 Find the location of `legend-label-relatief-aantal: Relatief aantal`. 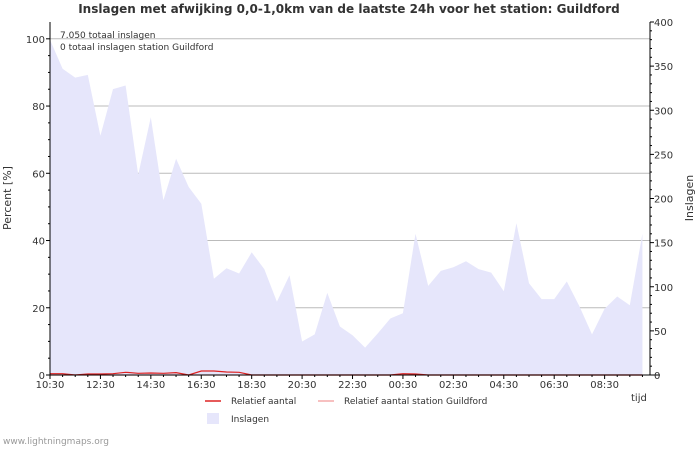

legend-label-relatief-aantal: Relatief aantal is located at coordinates (263, 402).